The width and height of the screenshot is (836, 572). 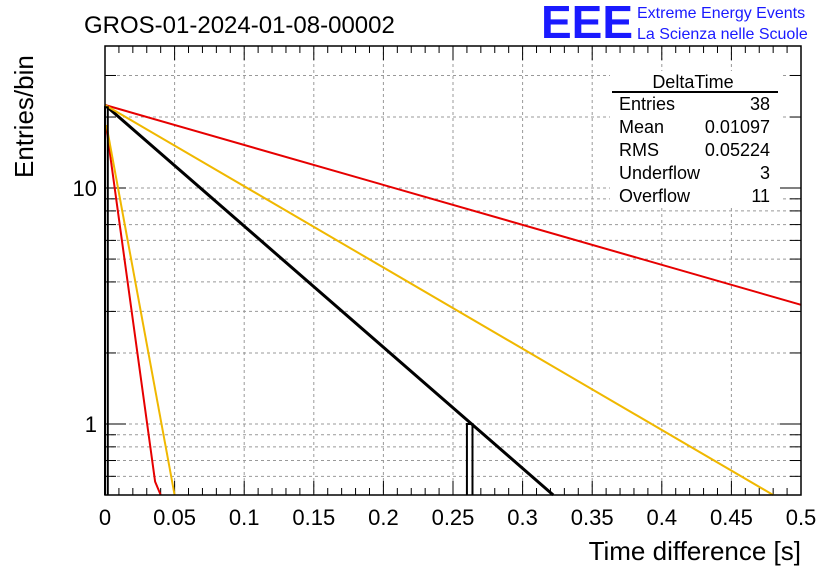 I want to click on x-tick-label: 0.35, so click(x=592, y=517).